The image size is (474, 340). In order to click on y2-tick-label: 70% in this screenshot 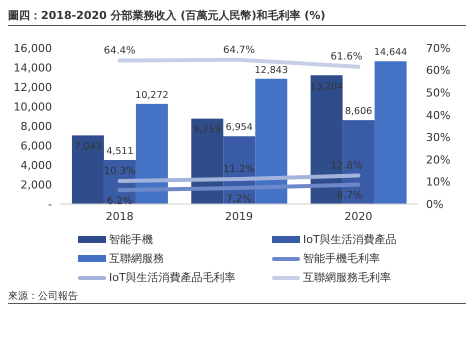, I will do `click(438, 48)`.